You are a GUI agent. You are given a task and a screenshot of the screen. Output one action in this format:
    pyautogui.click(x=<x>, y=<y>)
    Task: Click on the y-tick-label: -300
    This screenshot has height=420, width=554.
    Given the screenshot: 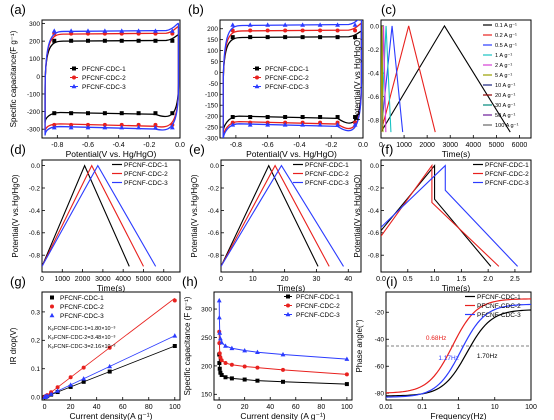 What is the action you would take?
    pyautogui.click(x=211, y=138)
    